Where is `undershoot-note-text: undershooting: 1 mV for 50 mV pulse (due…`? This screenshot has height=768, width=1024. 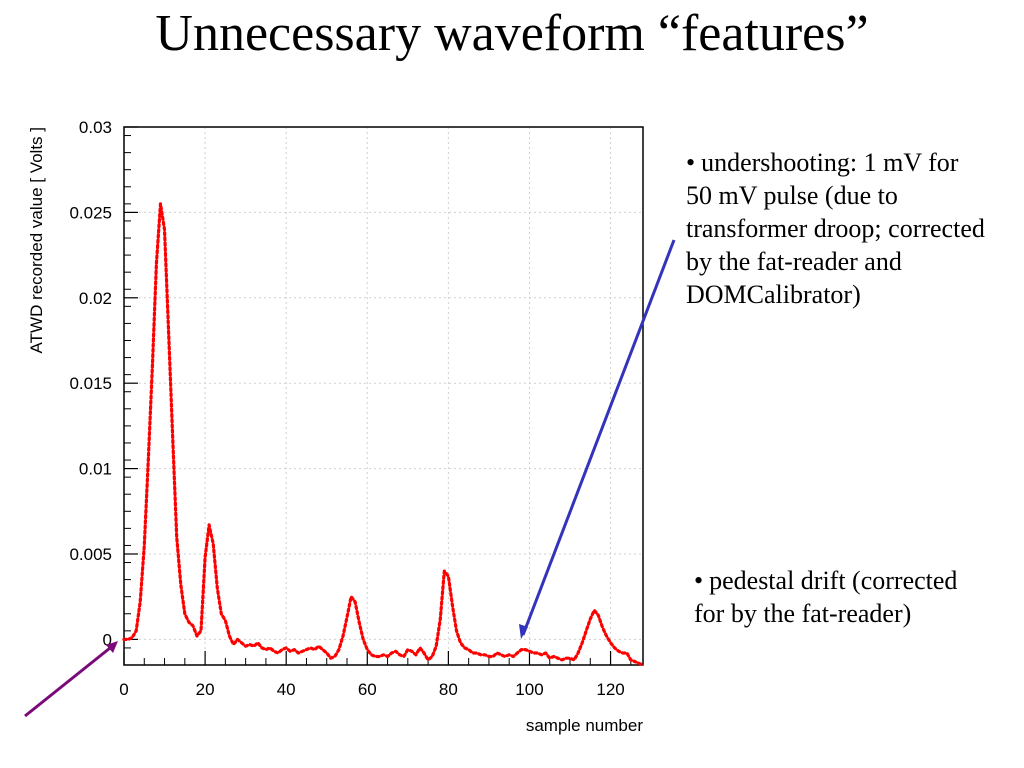
undershoot-note-text: undershooting: 1 mV for 50 mV pulse (due… is located at coordinates (835, 228).